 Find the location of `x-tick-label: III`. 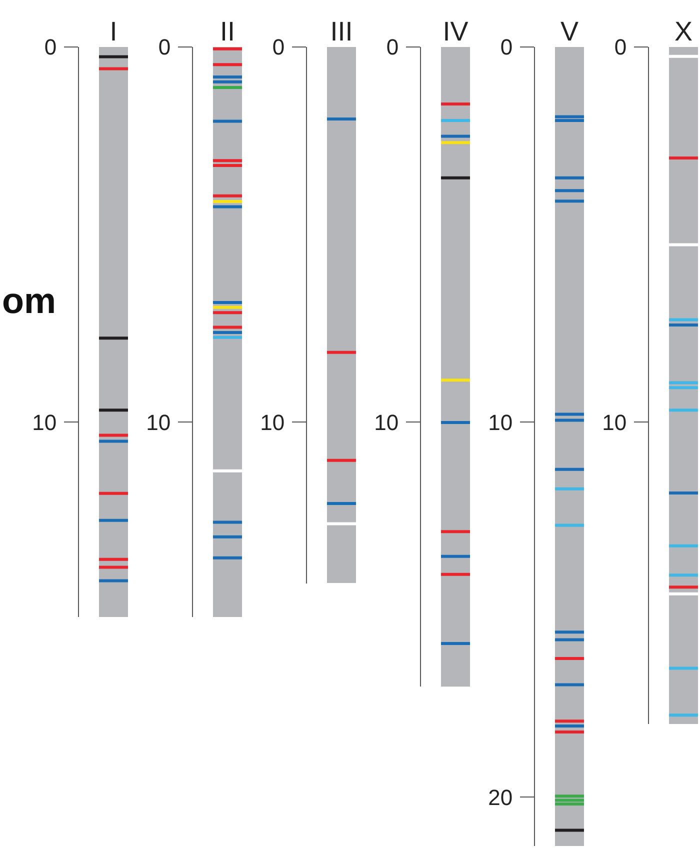

x-tick-label: III is located at coordinates (341, 31).